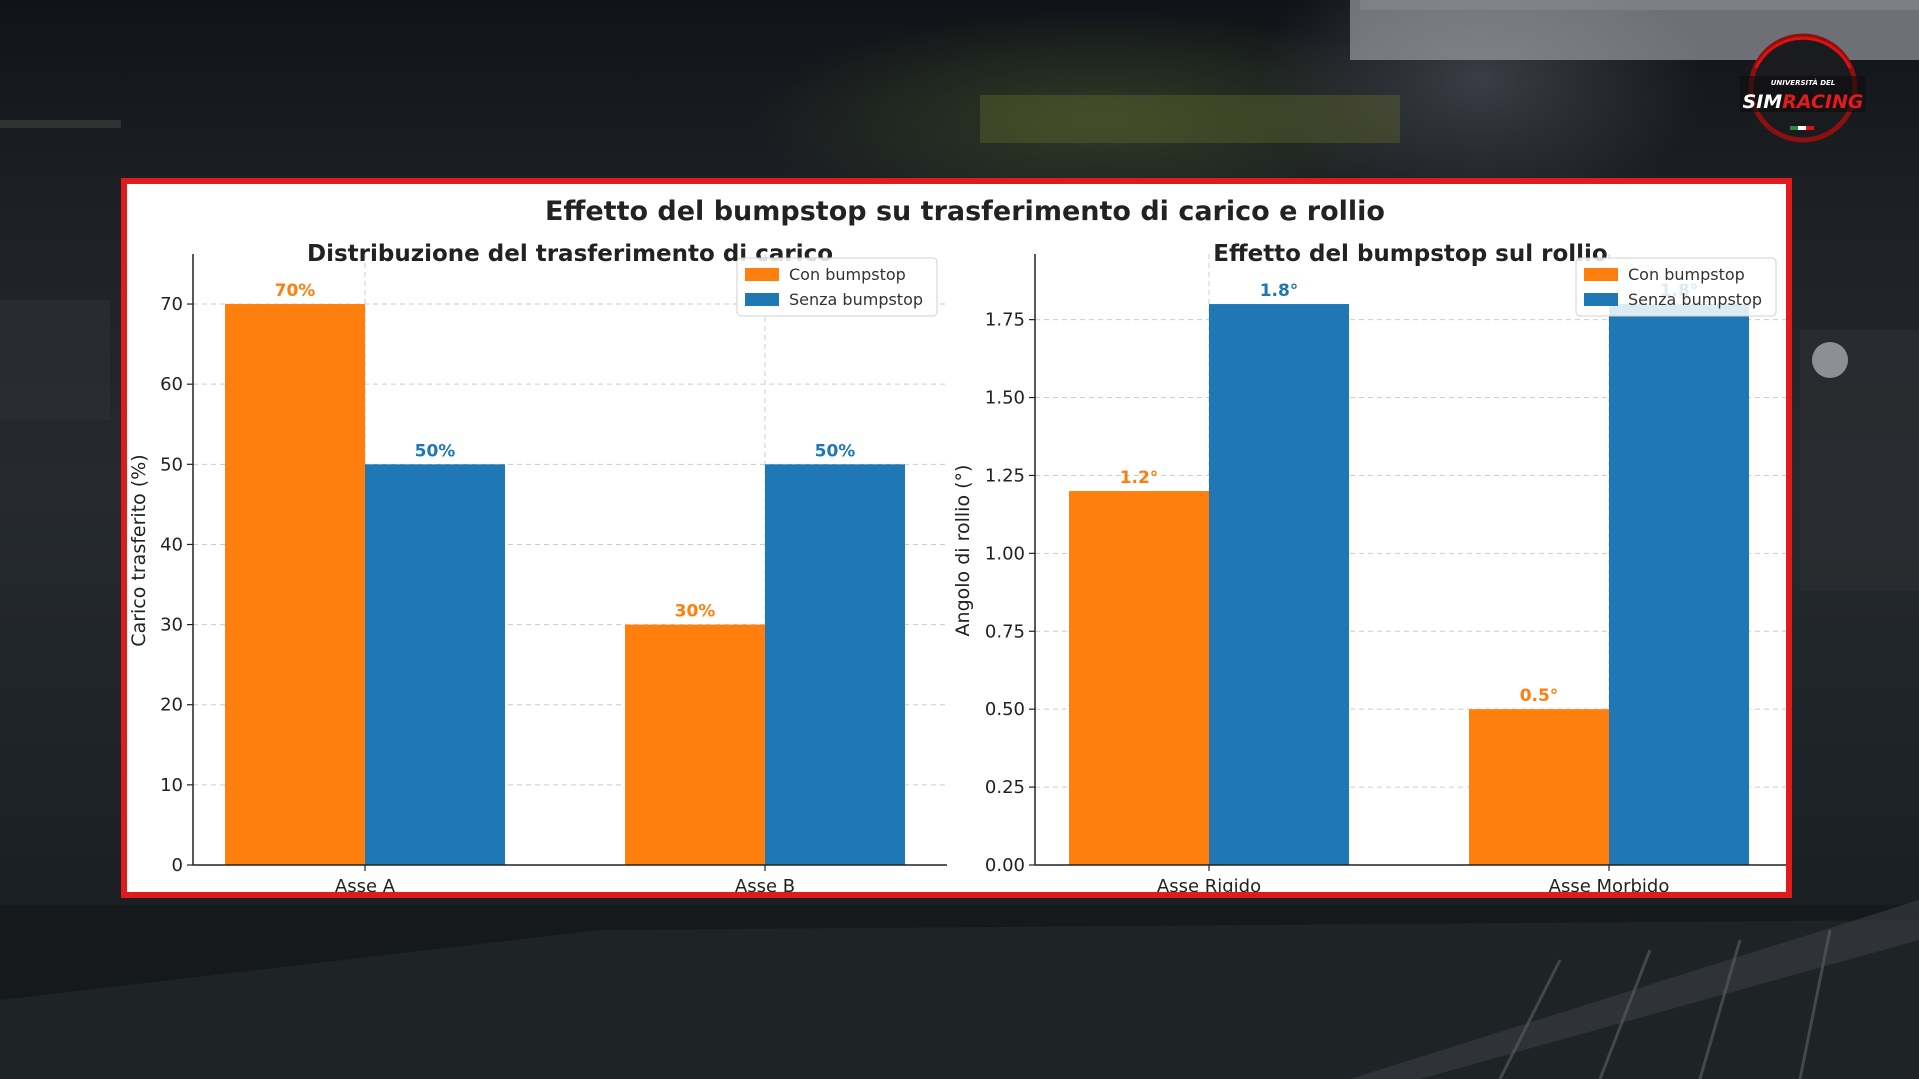 The width and height of the screenshot is (1919, 1079). I want to click on y-tick-label: 0.00, so click(1005, 865).